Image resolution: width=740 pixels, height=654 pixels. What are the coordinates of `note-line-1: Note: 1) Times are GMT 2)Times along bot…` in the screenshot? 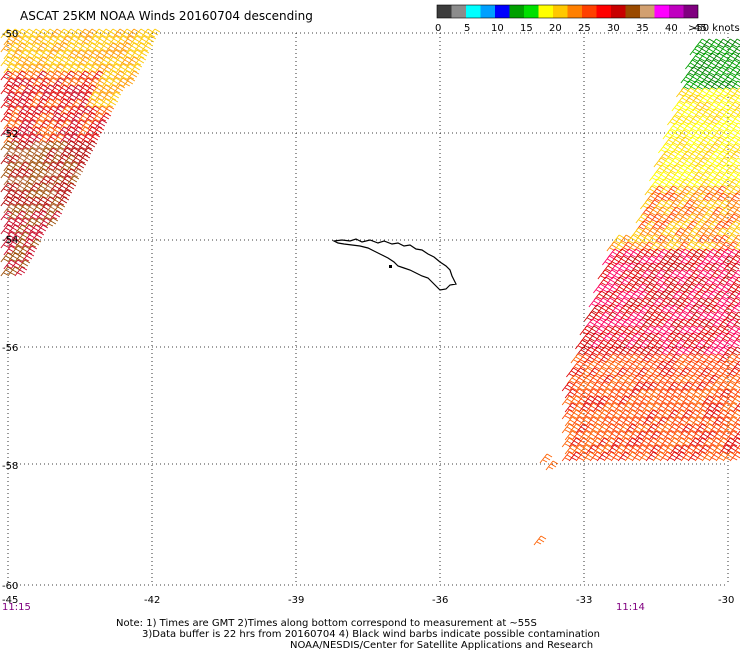 It's located at (326, 623).